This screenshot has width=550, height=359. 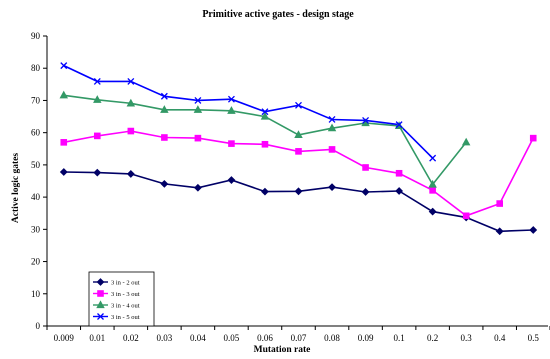 What do you see at coordinates (164, 338) in the screenshot?
I see `x-tick-label: 0.03` at bounding box center [164, 338].